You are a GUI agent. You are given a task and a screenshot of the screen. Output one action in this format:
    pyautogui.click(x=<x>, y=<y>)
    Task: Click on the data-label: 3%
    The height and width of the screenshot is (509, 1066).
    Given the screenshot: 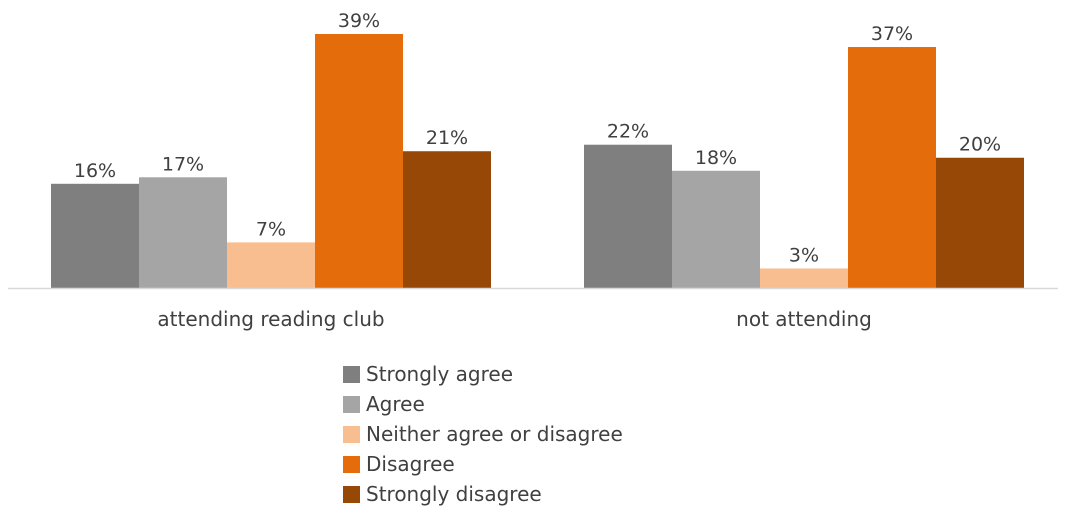 What is the action you would take?
    pyautogui.click(x=804, y=255)
    